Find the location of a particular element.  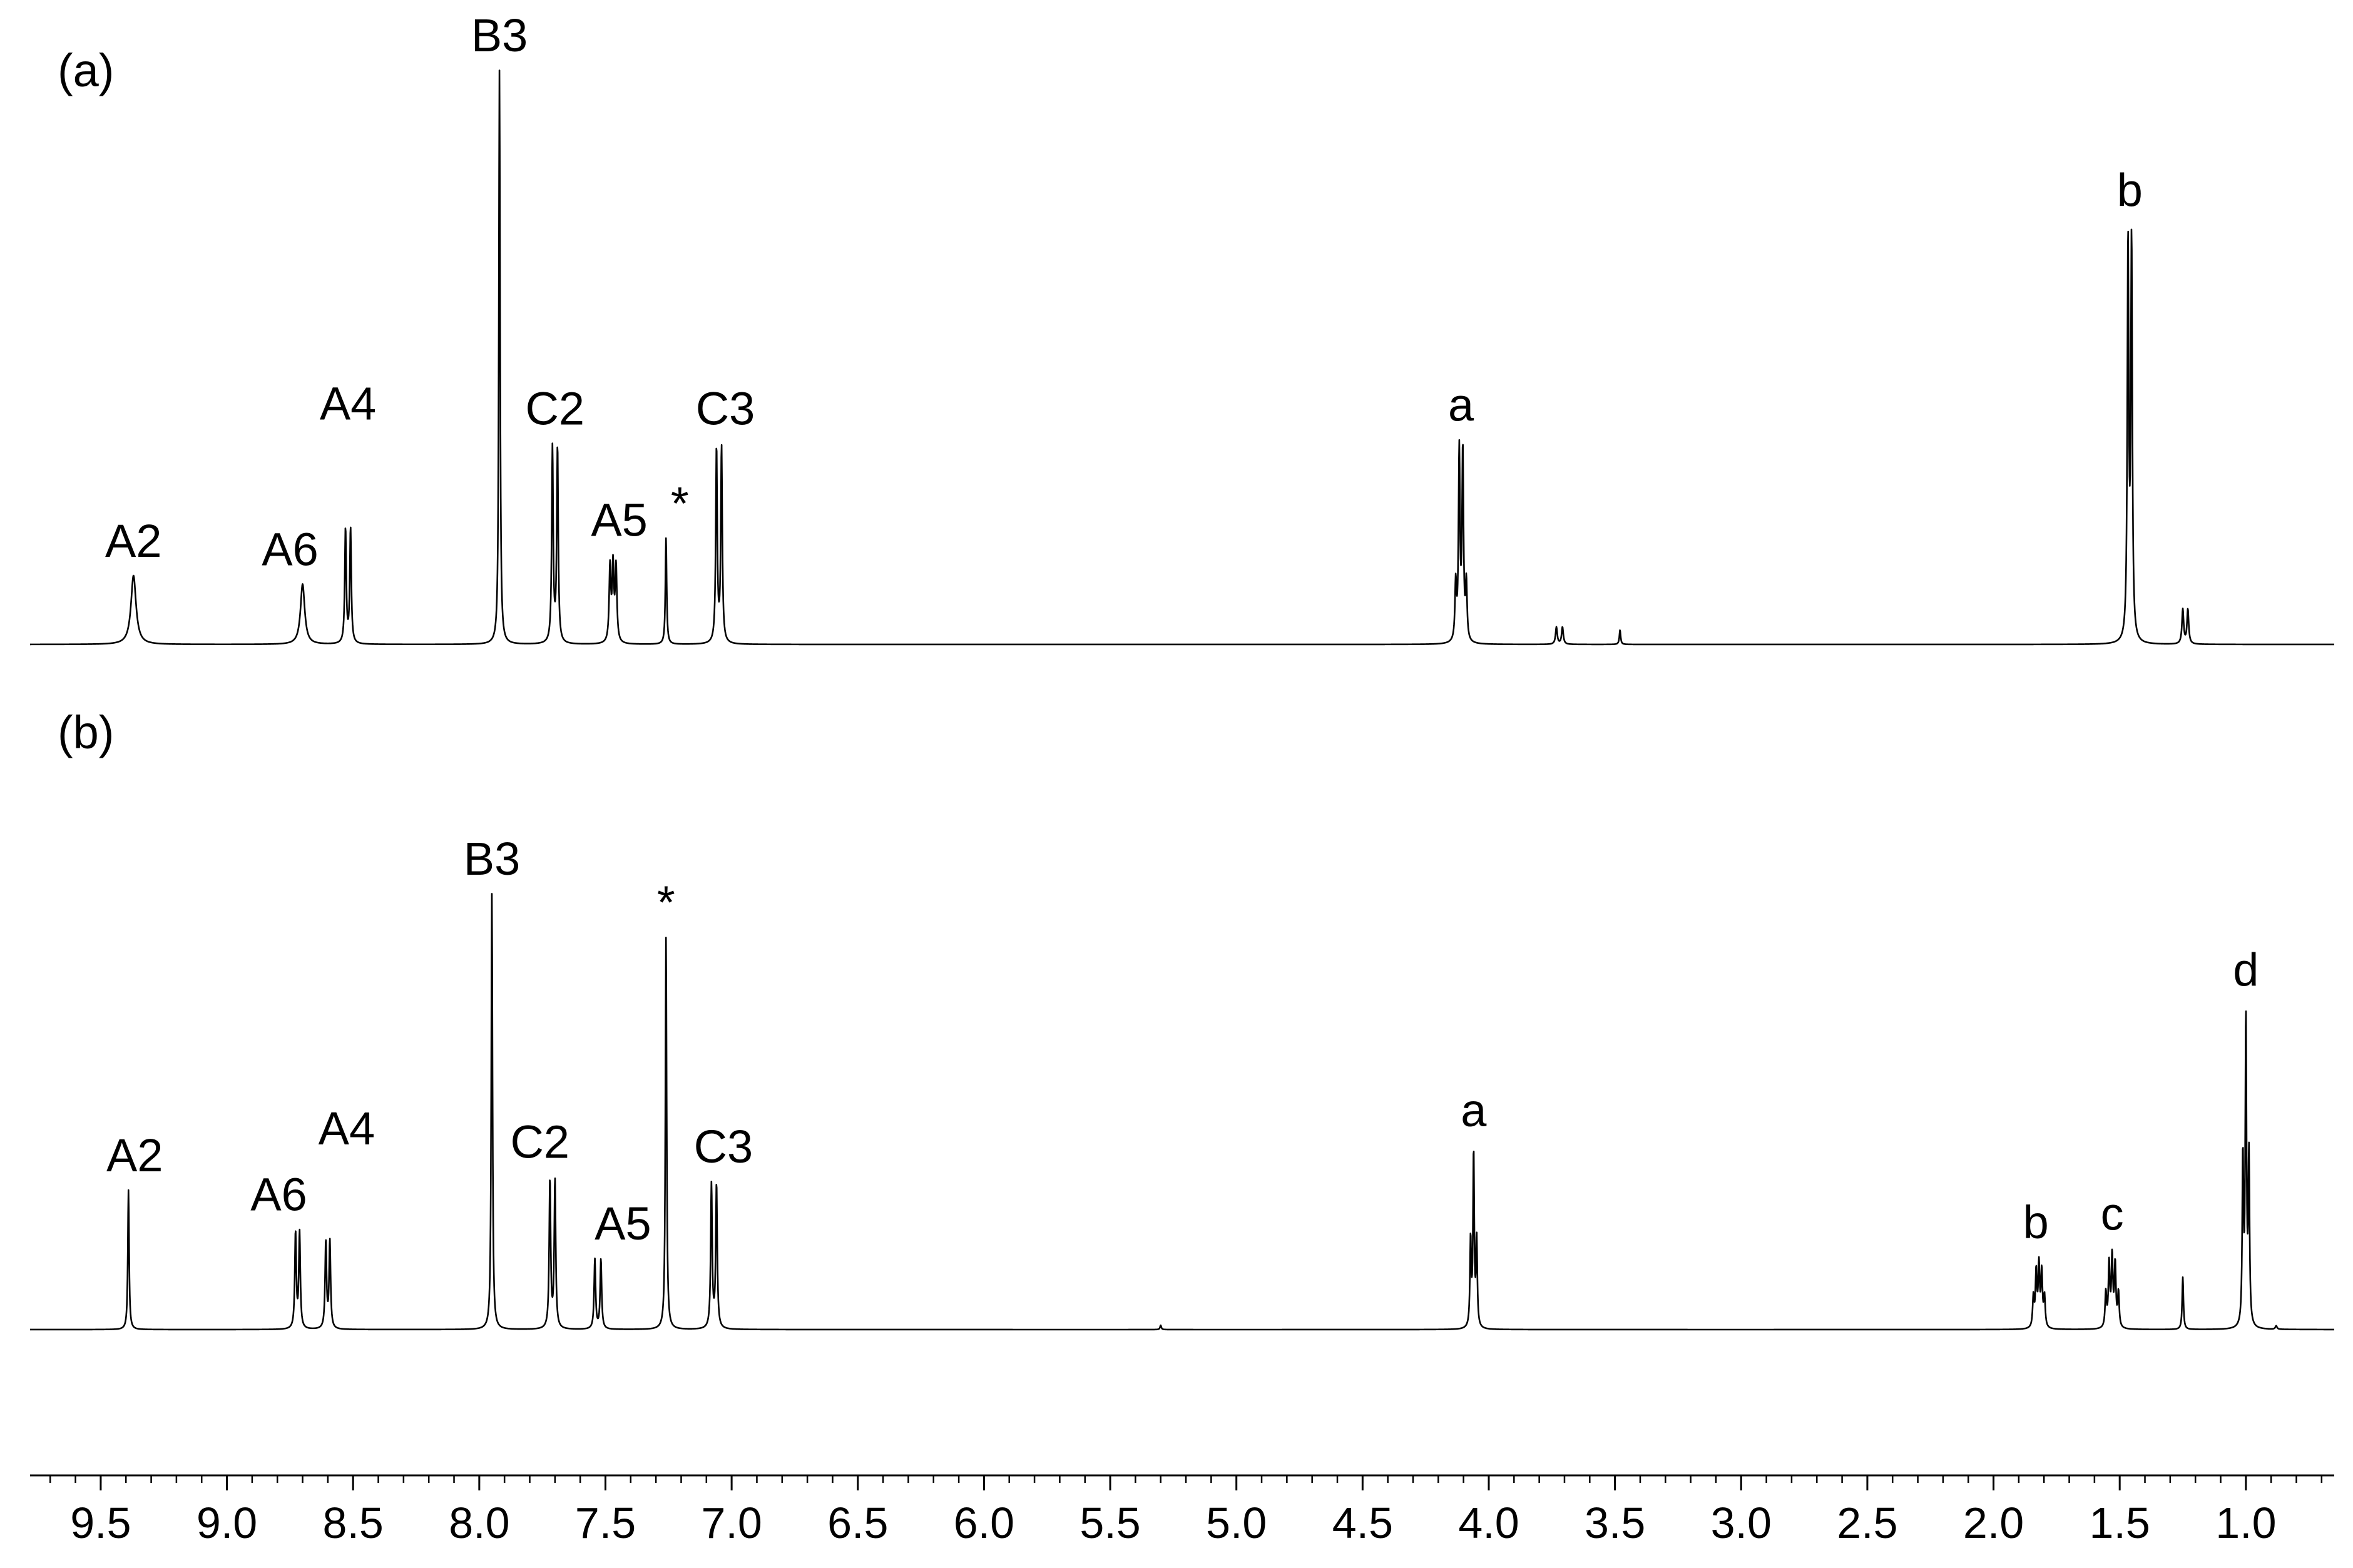

x-tick-label: 9.0 is located at coordinates (227, 1523).